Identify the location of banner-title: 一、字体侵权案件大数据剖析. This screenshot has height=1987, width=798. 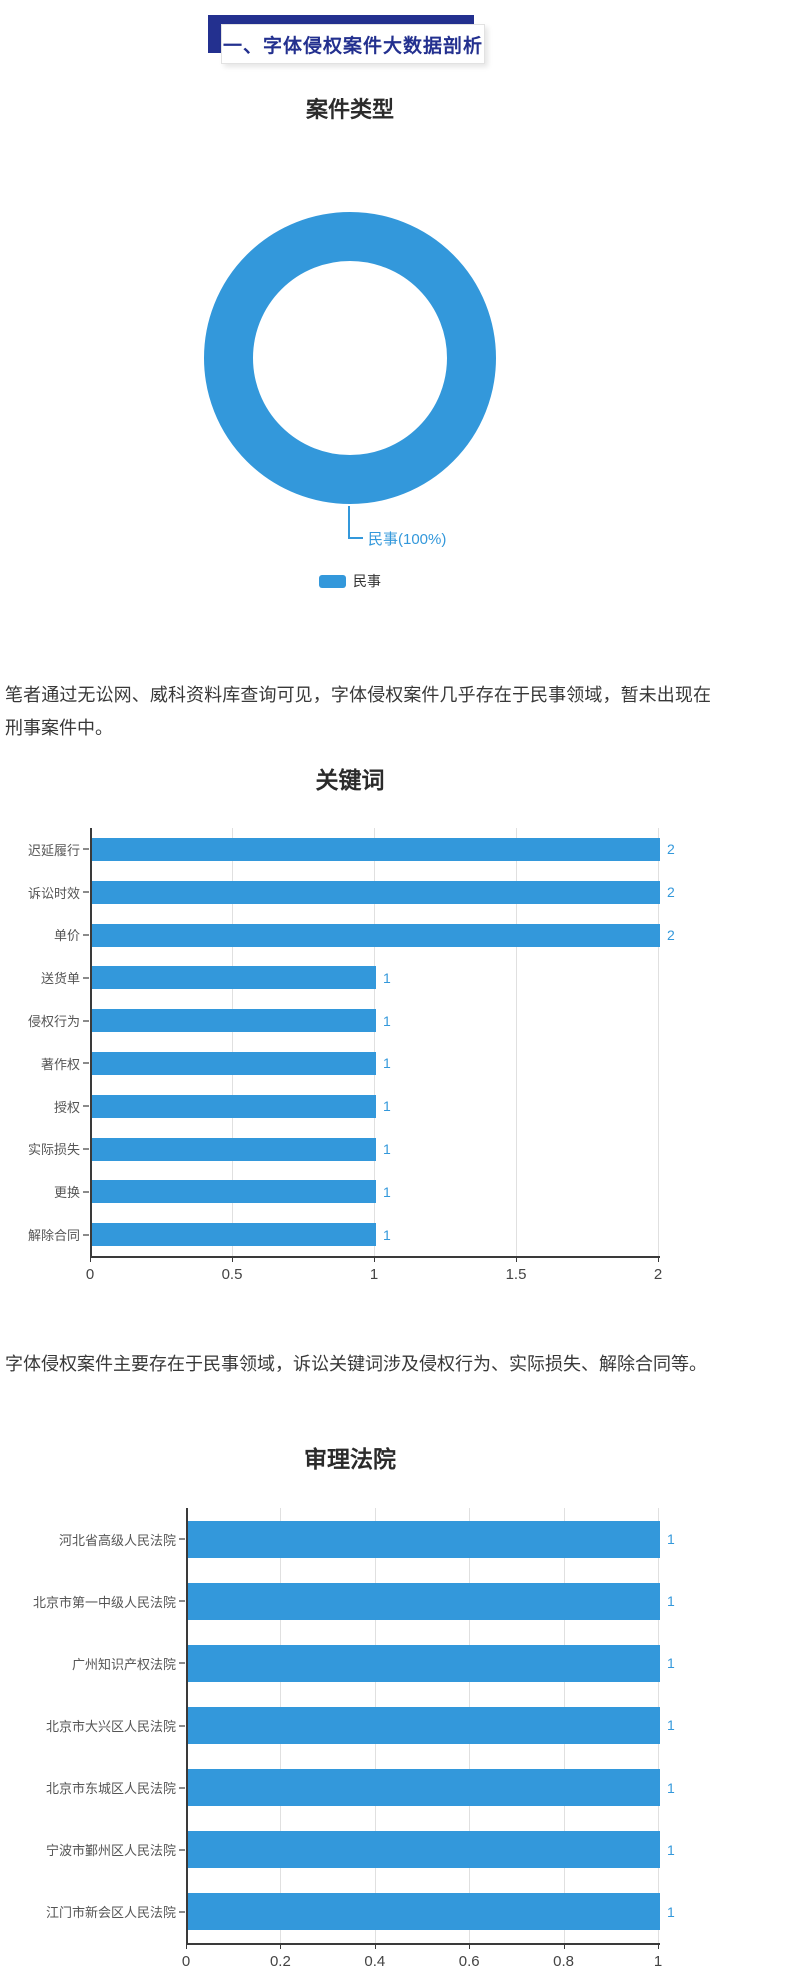
(352, 46).